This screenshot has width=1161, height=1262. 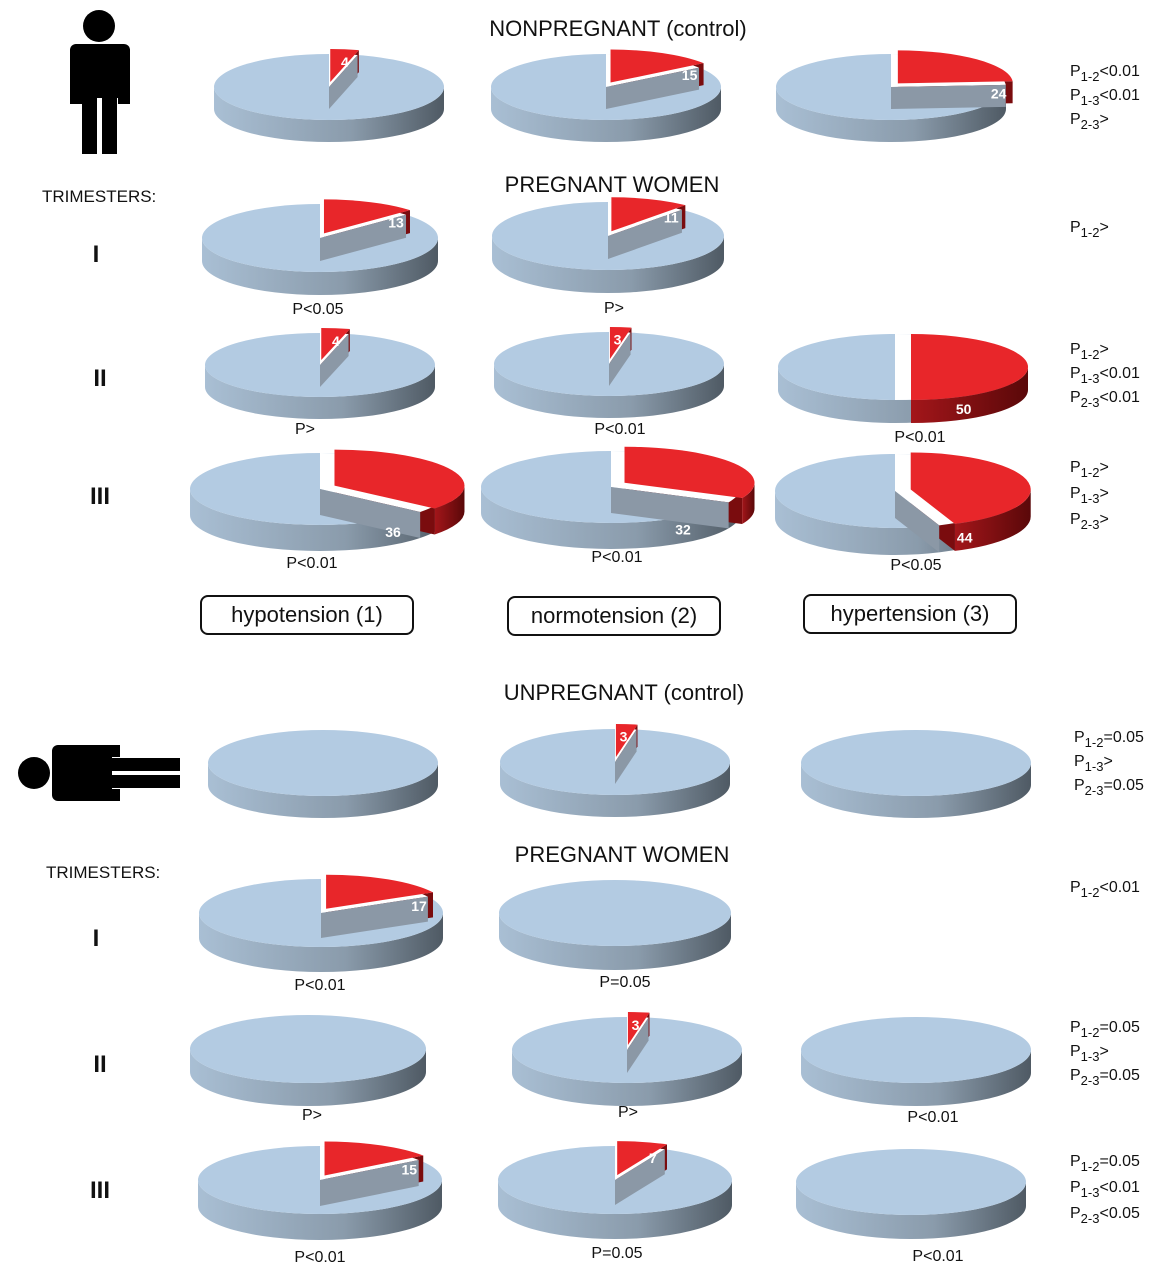 I want to click on pie-chart: 36, so click(x=327, y=500).